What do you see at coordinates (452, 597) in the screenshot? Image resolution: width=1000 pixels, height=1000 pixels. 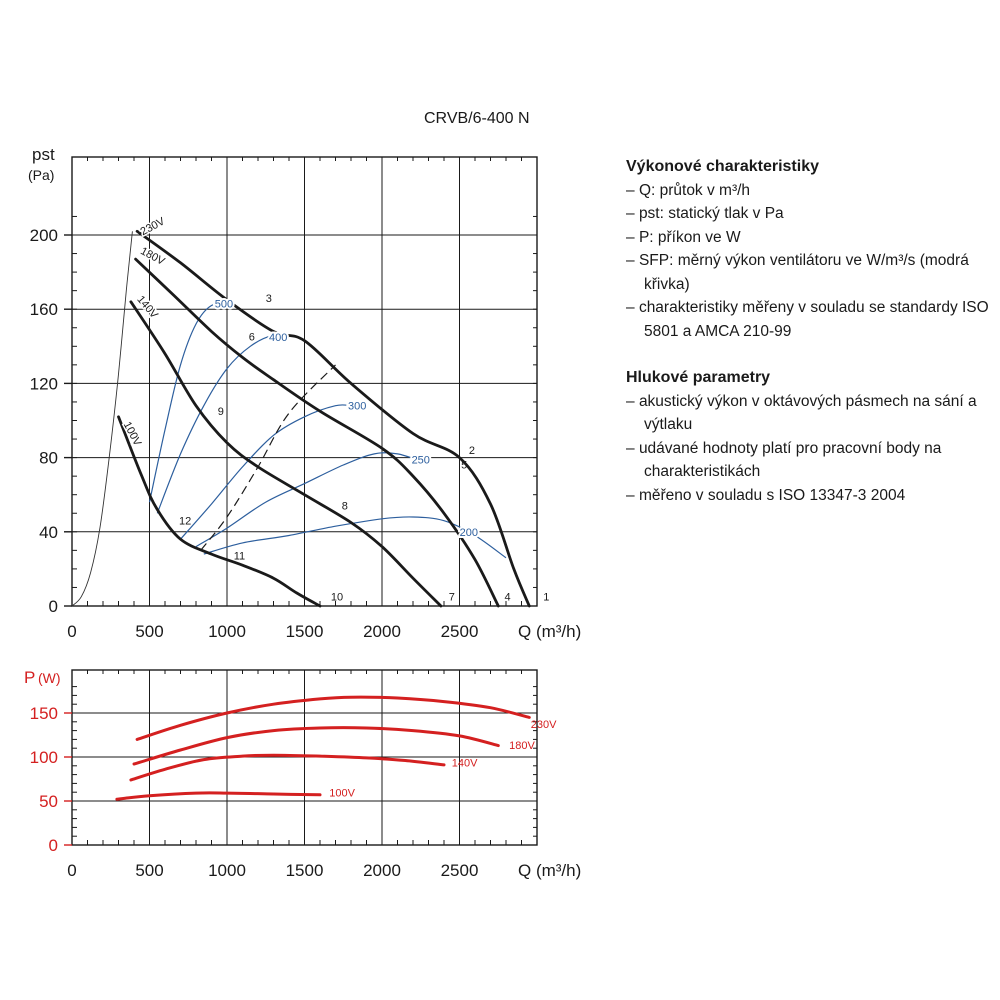 I see `point-label: 7` at bounding box center [452, 597].